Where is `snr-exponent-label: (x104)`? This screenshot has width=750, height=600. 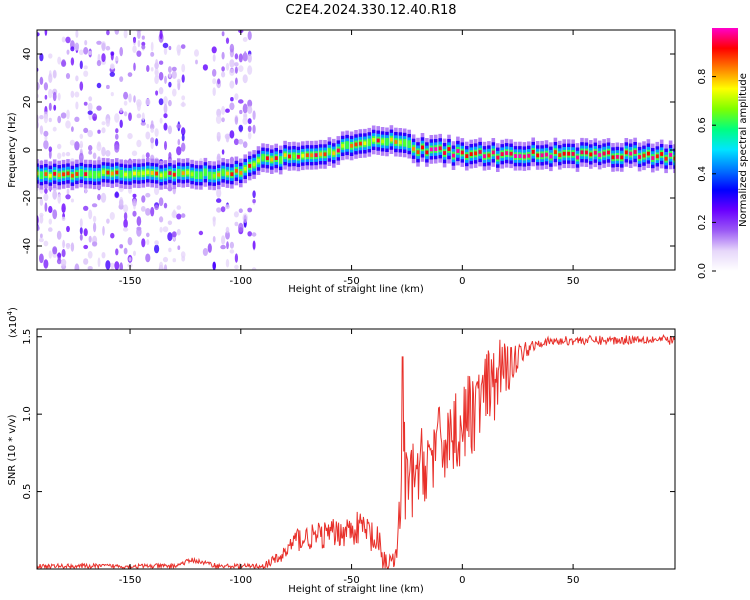
snr-exponent-label: (x104) is located at coordinates (12, 322).